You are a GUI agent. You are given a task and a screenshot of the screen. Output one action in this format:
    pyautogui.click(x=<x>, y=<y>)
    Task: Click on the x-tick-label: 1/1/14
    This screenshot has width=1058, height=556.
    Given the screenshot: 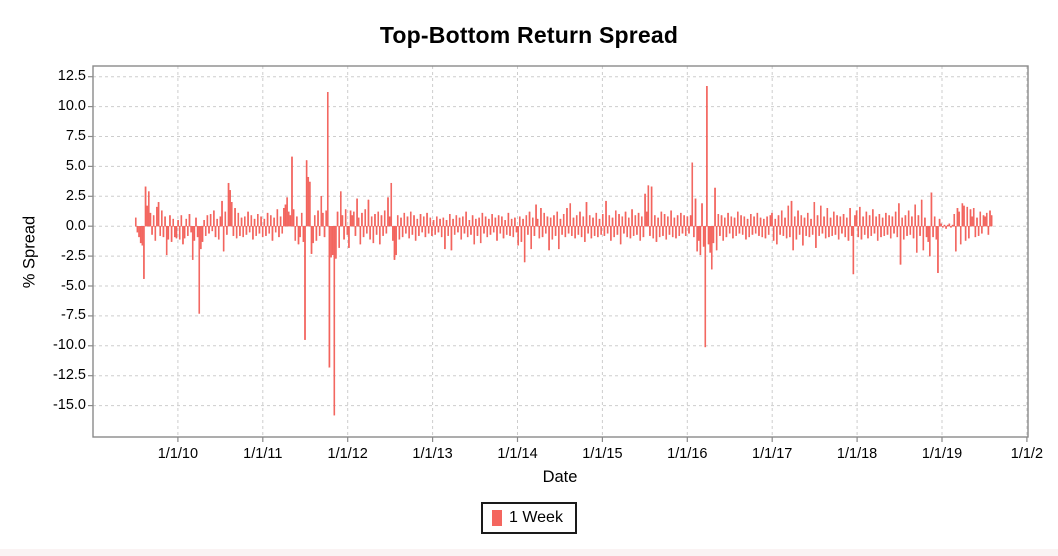 What is the action you would take?
    pyautogui.click(x=517, y=454)
    